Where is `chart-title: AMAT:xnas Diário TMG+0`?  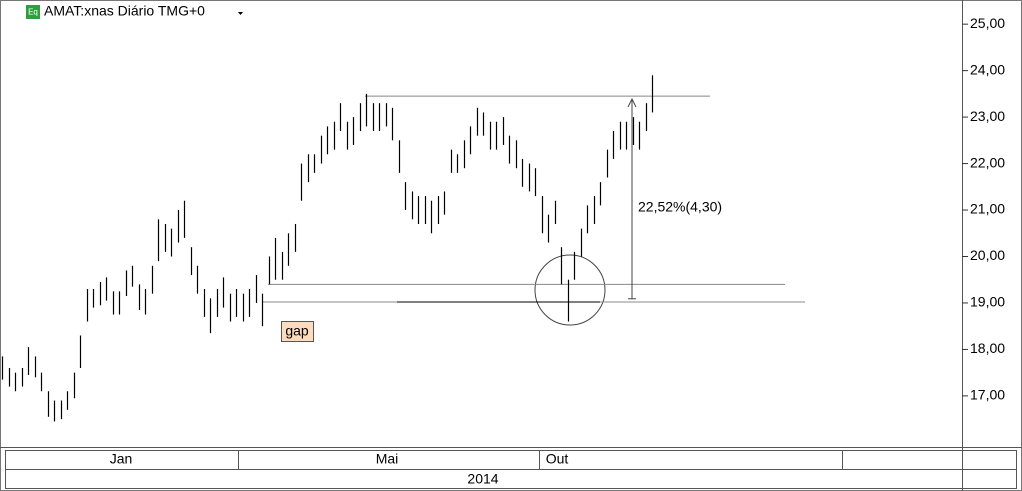
chart-title: AMAT:xnas Diário TMG+0 is located at coordinates (124, 11).